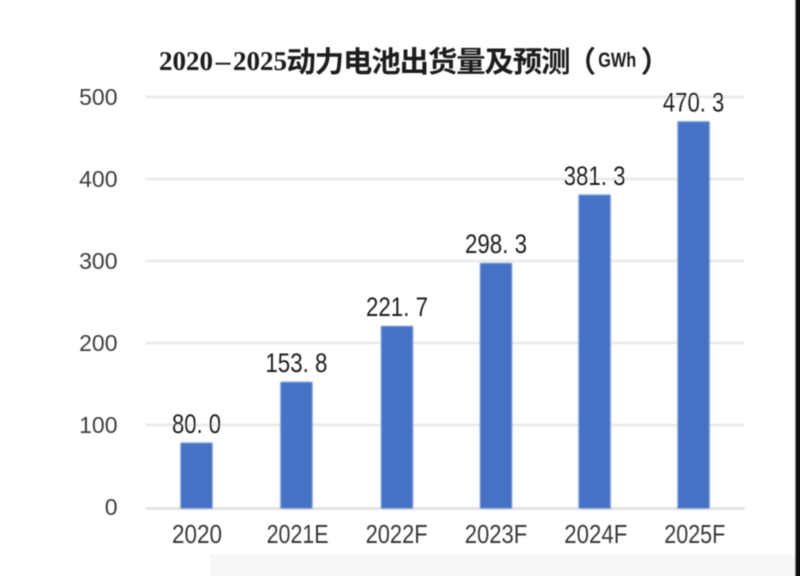 Image resolution: width=800 pixels, height=576 pixels. I want to click on svg-text: 80. 0, so click(196, 424).